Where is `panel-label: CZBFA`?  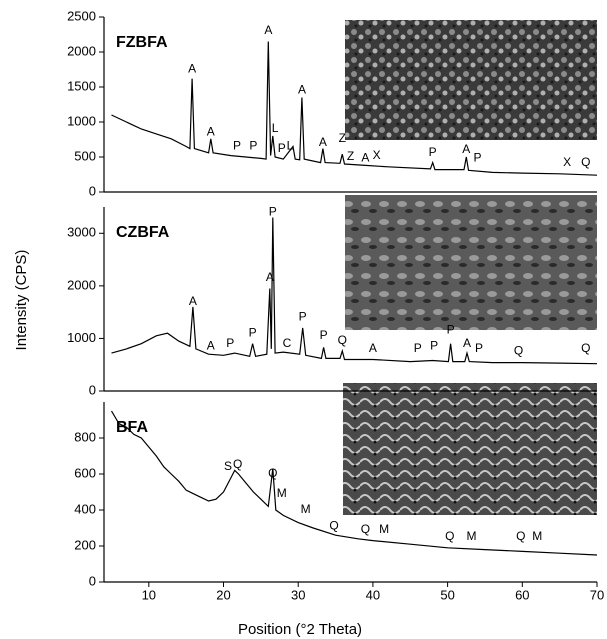 panel-label: CZBFA is located at coordinates (143, 232).